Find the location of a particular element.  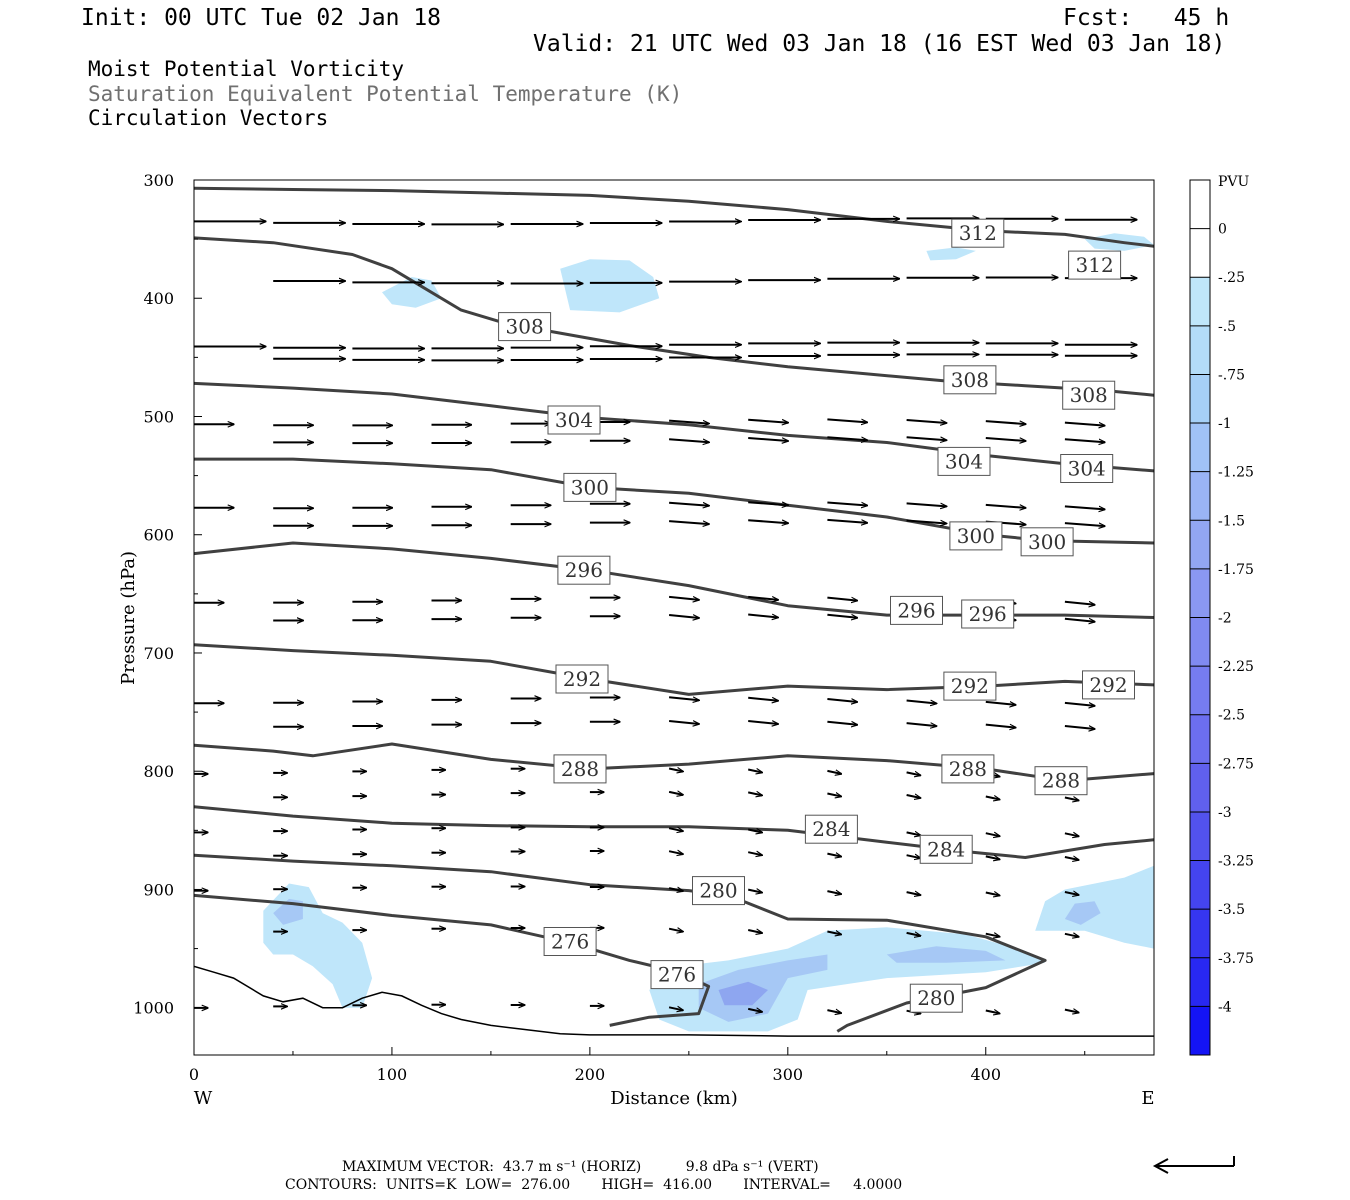

terrain is located at coordinates (674, 1001).